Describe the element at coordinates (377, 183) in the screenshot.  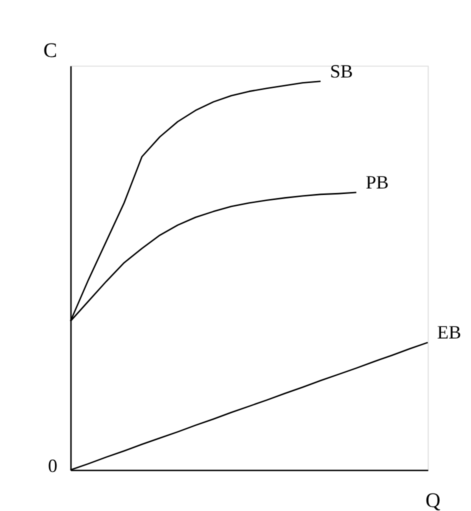
I see `series-label: PB` at that location.